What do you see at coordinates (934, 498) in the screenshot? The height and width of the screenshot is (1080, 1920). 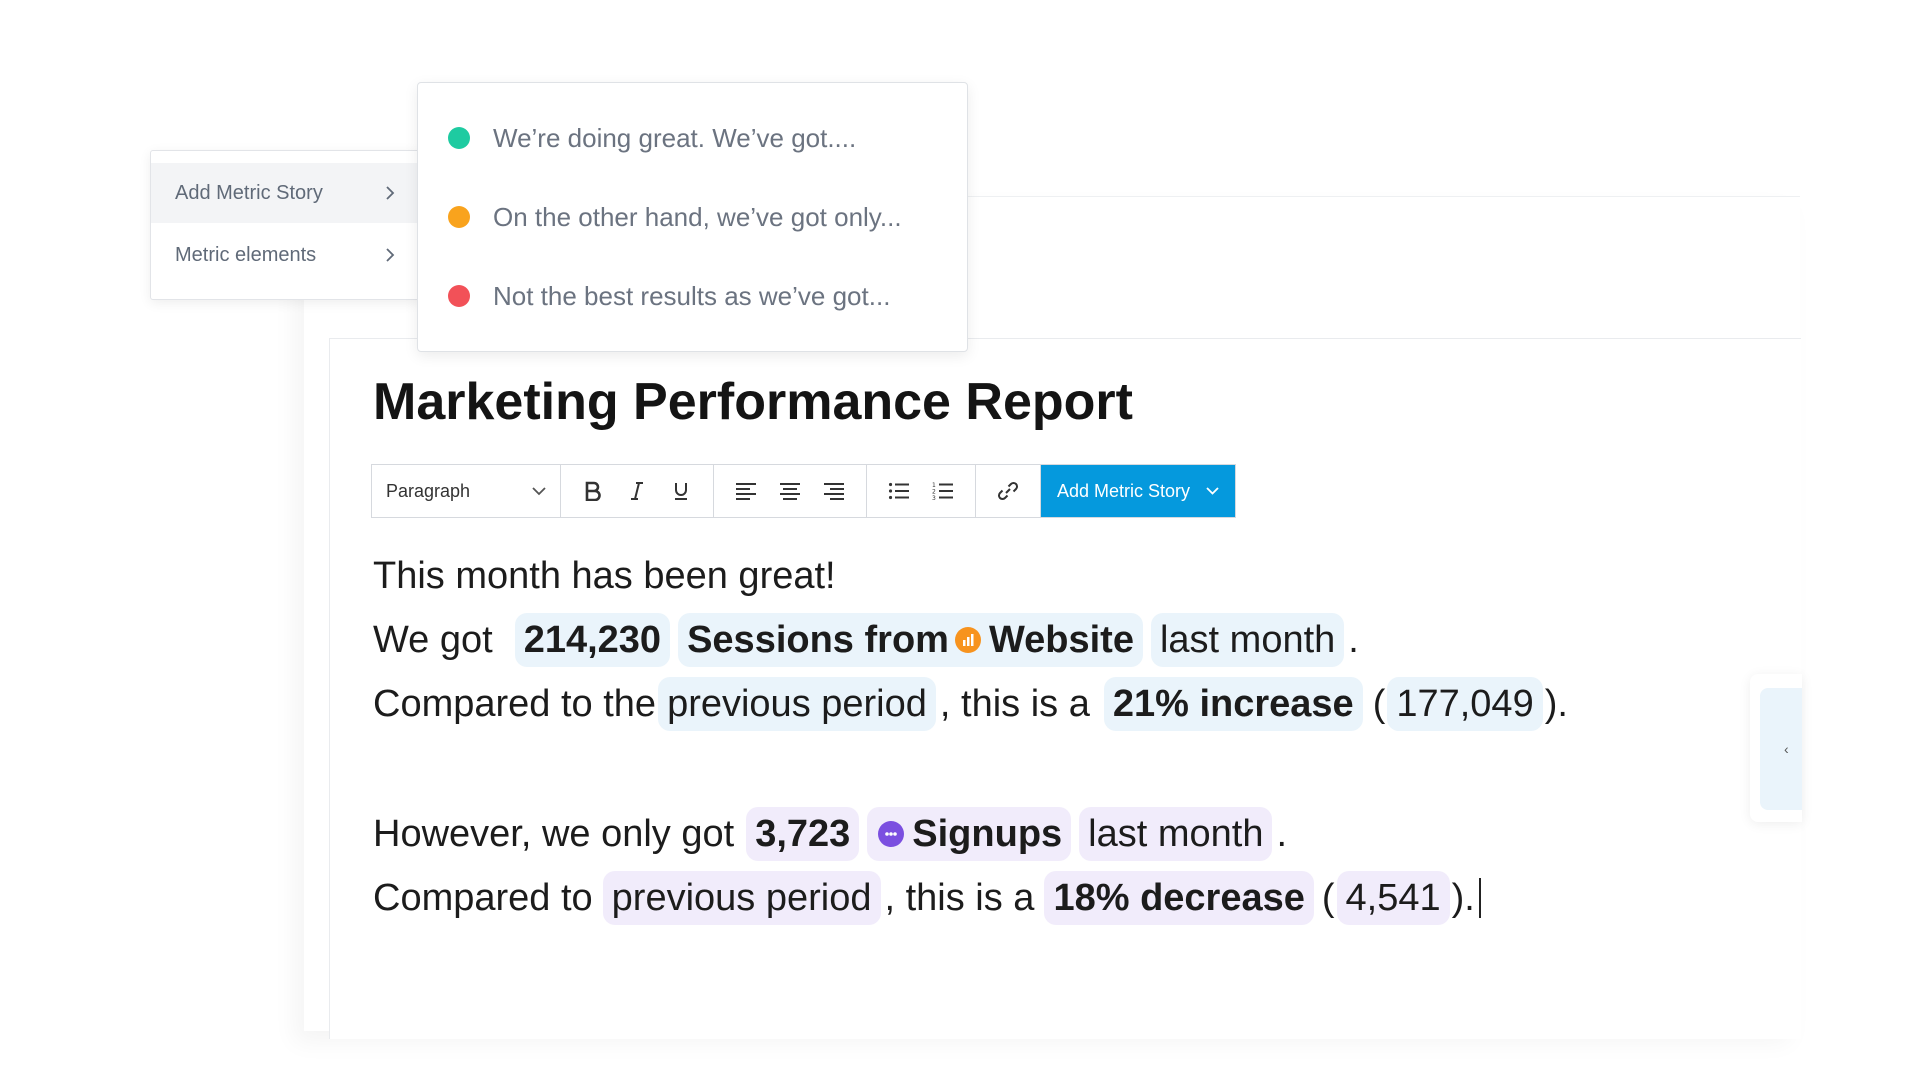 I see `svg-text: 3` at bounding box center [934, 498].